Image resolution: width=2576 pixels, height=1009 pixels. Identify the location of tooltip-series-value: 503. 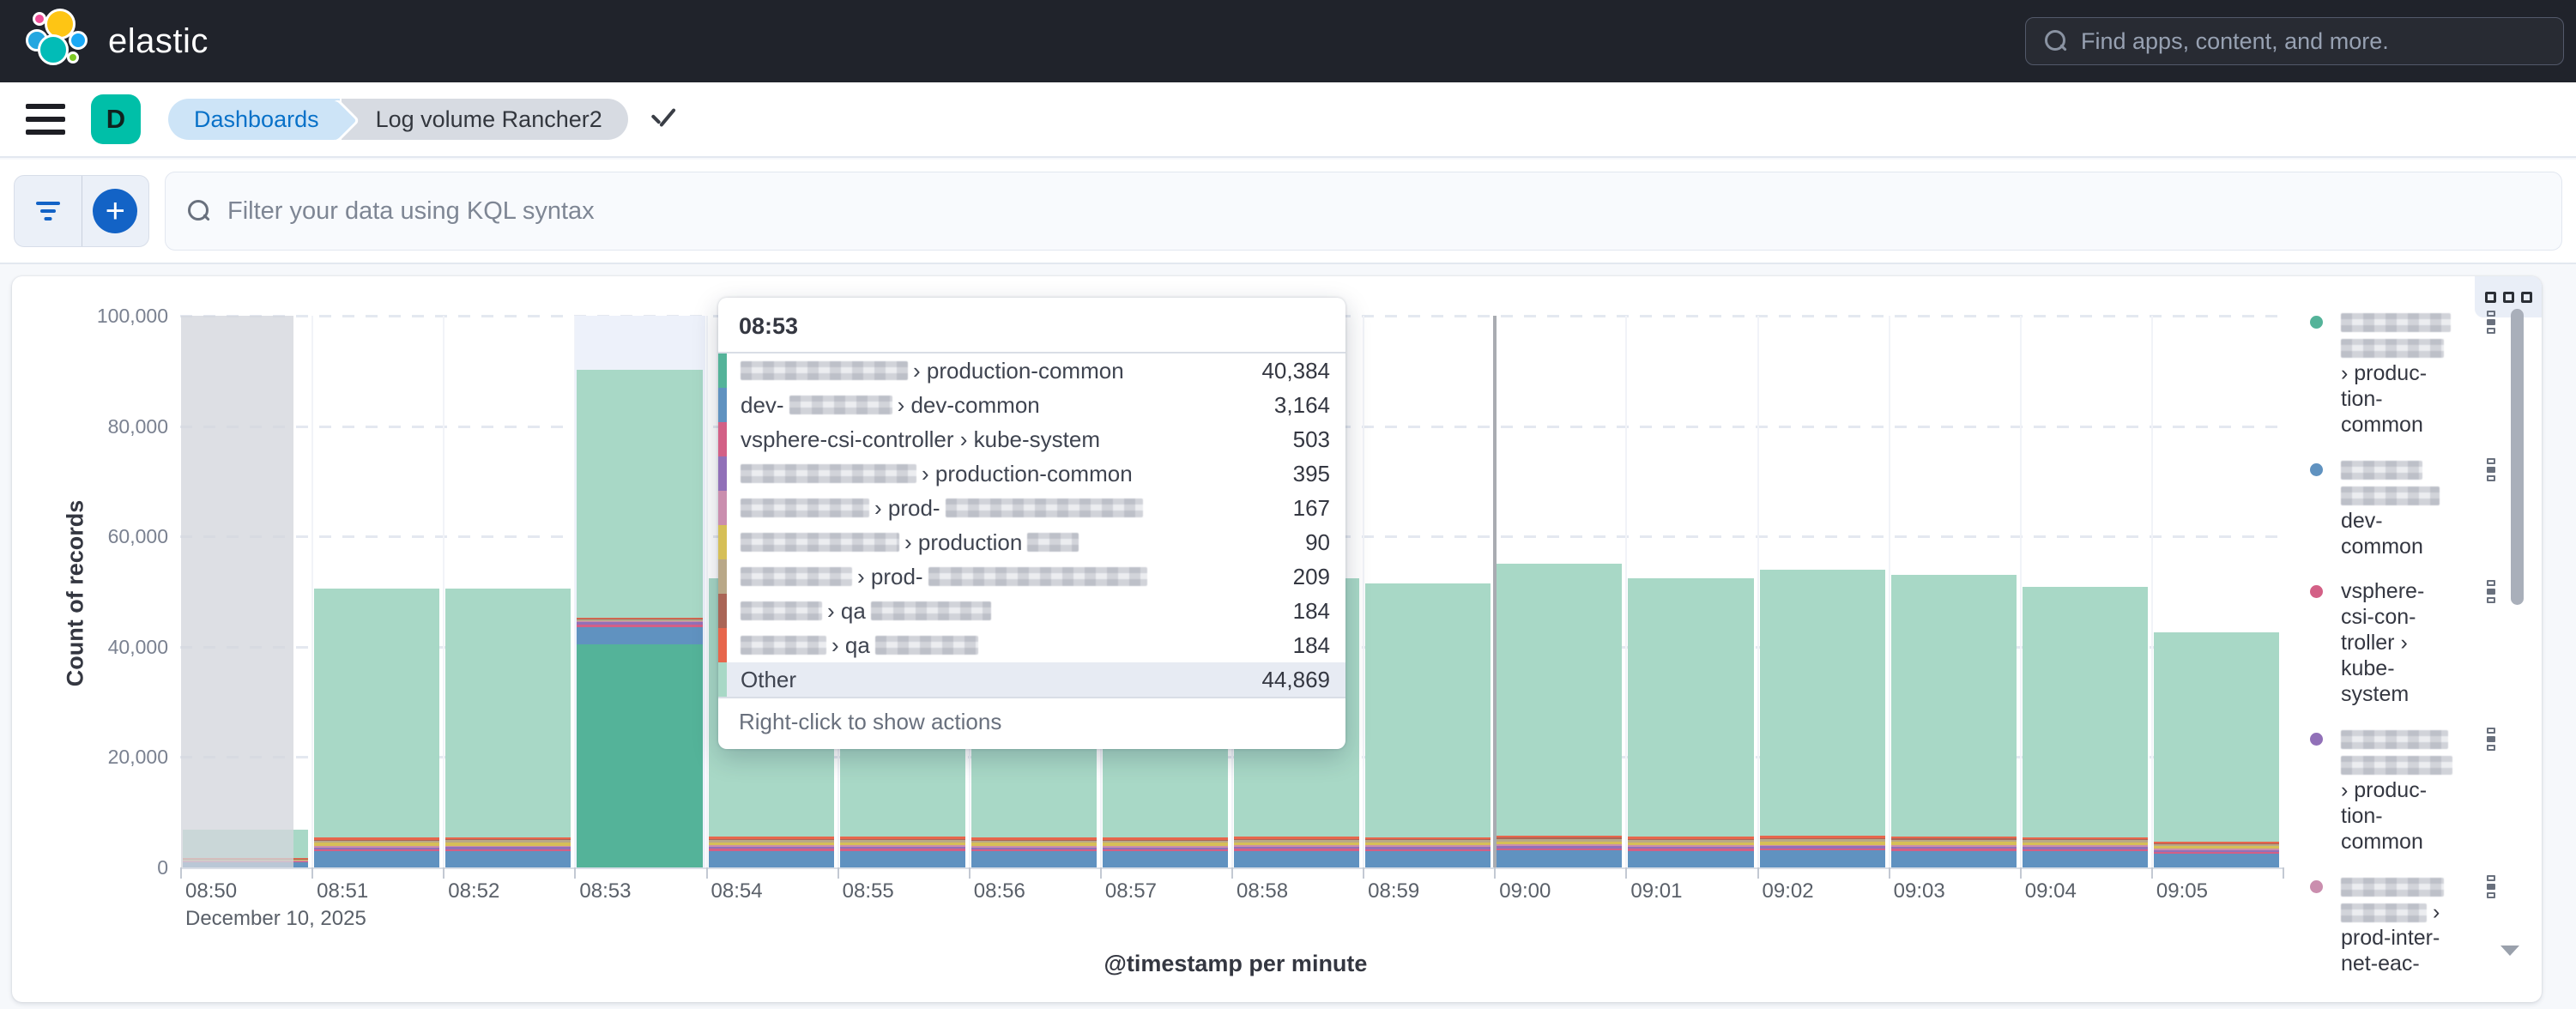
(1311, 439).